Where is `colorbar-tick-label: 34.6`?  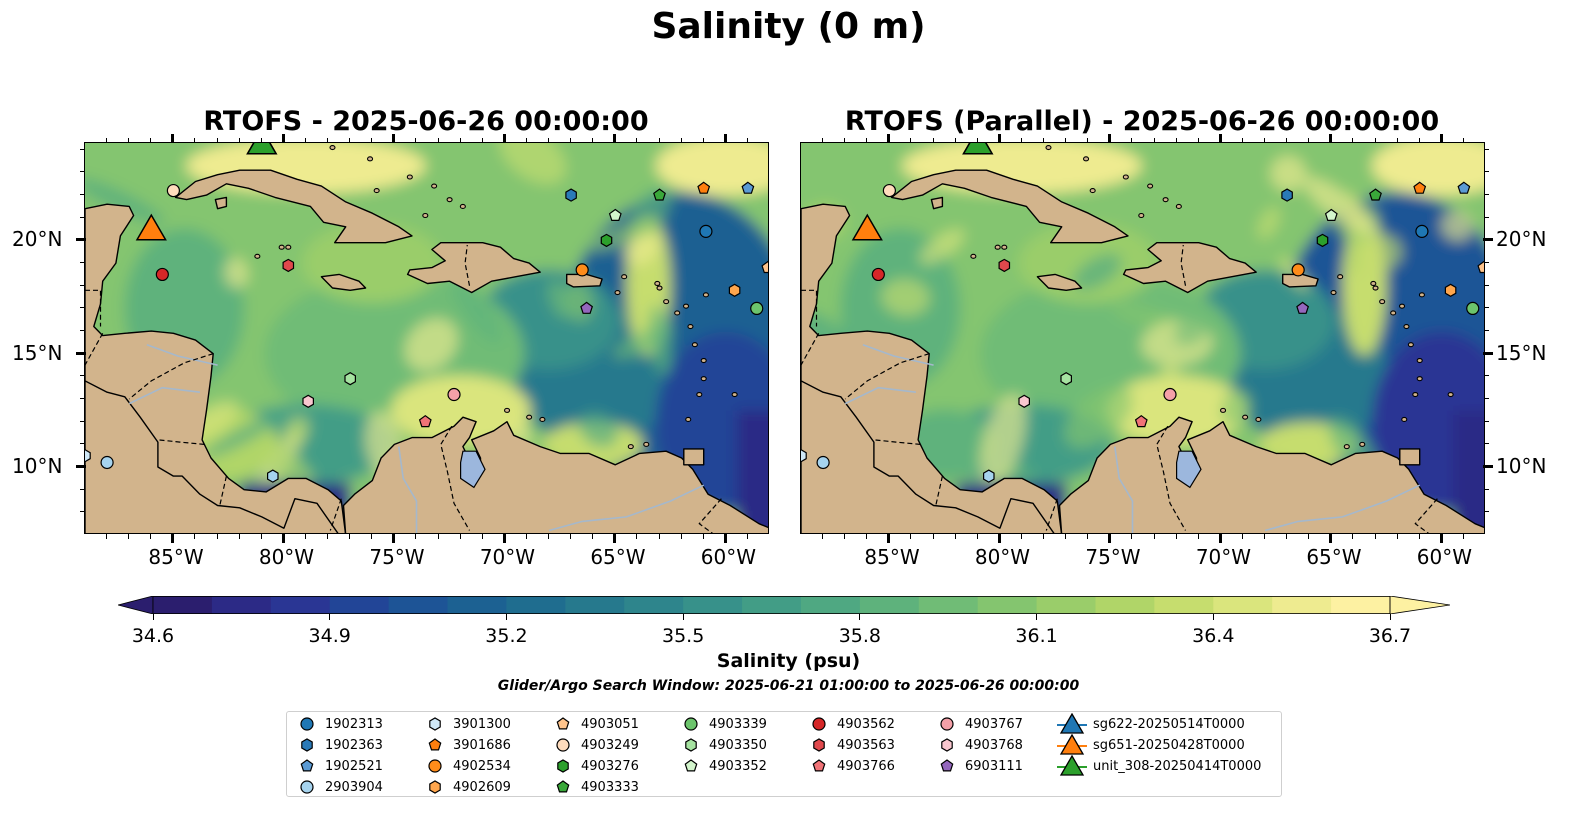
colorbar-tick-label: 34.6 is located at coordinates (153, 636).